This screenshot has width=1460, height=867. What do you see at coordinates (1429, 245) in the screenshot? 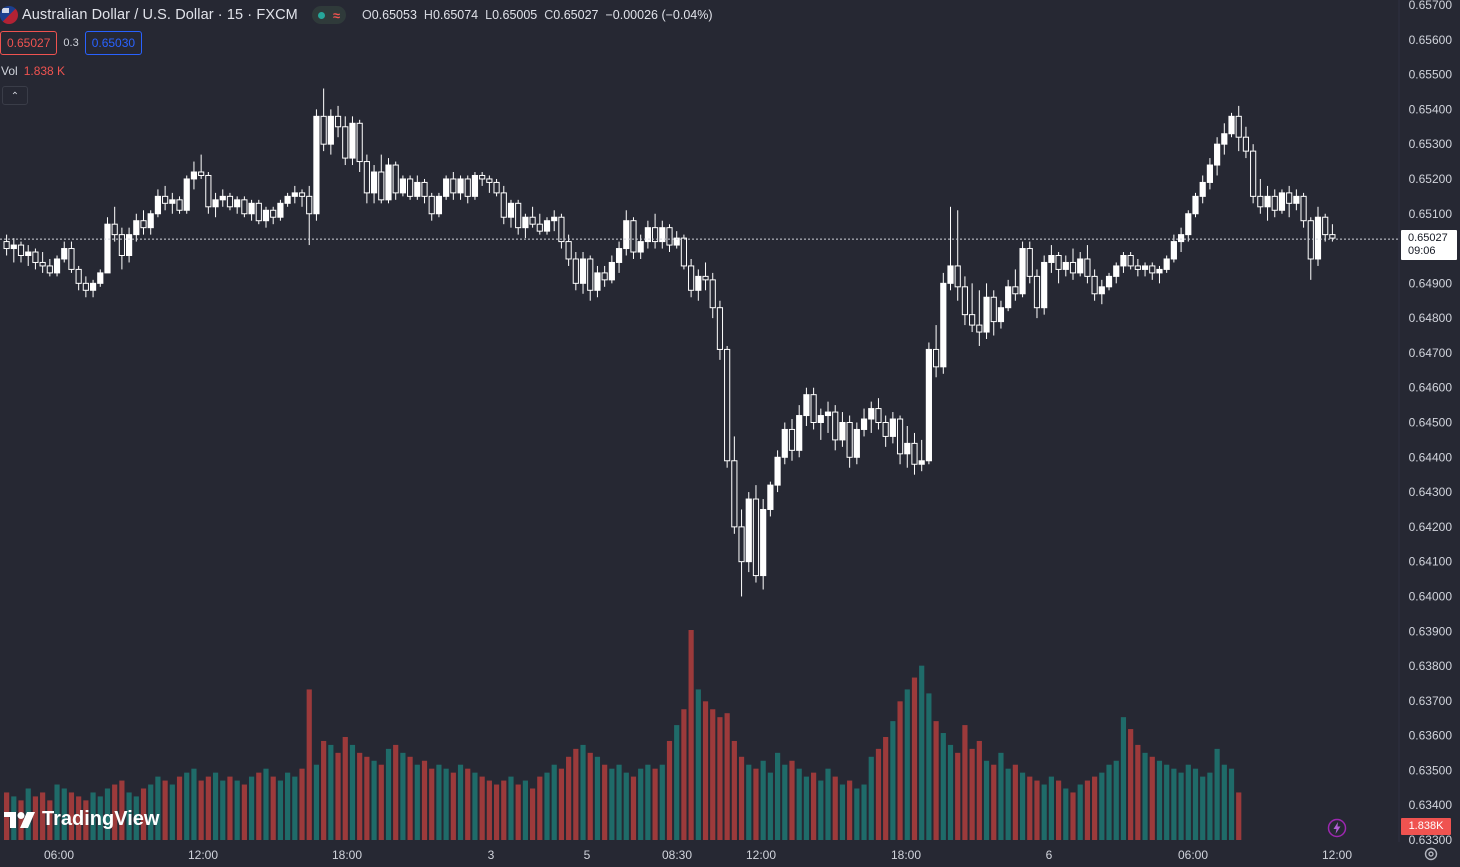
I see `current-price-label: 0.65027 09:06` at bounding box center [1429, 245].